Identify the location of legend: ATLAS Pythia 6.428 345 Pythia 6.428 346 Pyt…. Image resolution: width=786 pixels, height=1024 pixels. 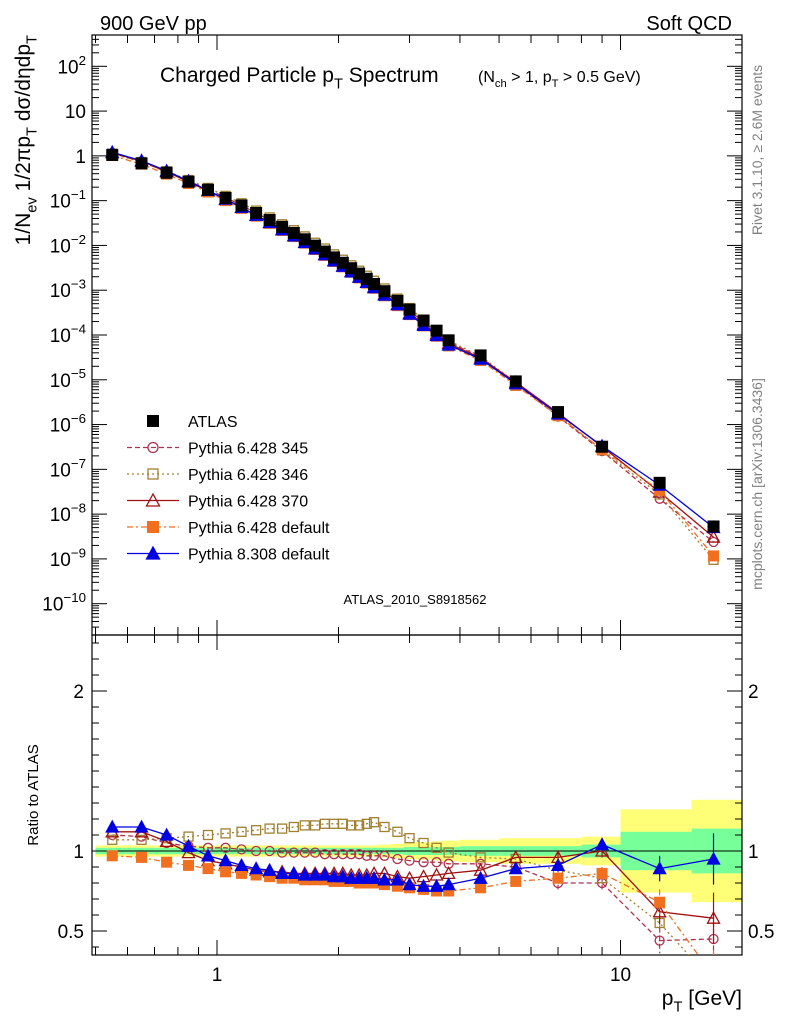
(228, 489).